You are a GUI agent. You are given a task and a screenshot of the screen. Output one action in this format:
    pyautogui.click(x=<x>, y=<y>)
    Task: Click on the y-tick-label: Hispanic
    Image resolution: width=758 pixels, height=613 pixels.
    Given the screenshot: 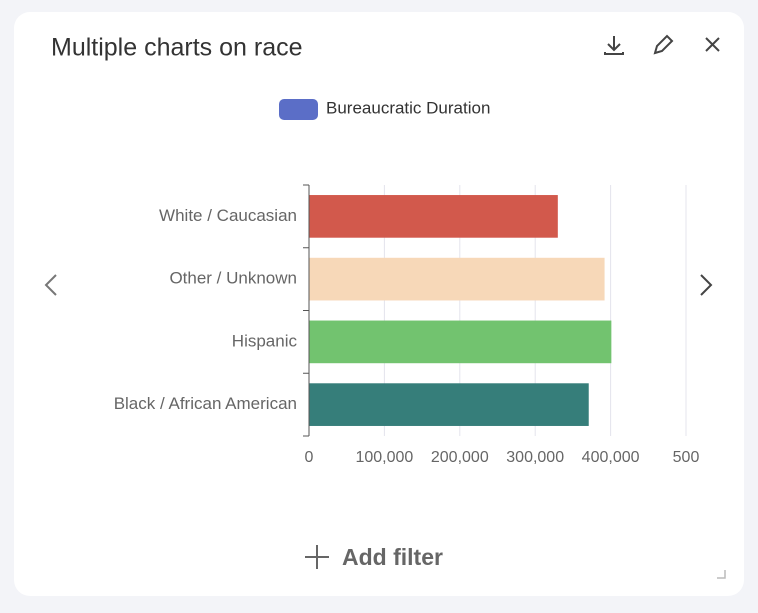 What is the action you would take?
    pyautogui.click(x=265, y=340)
    